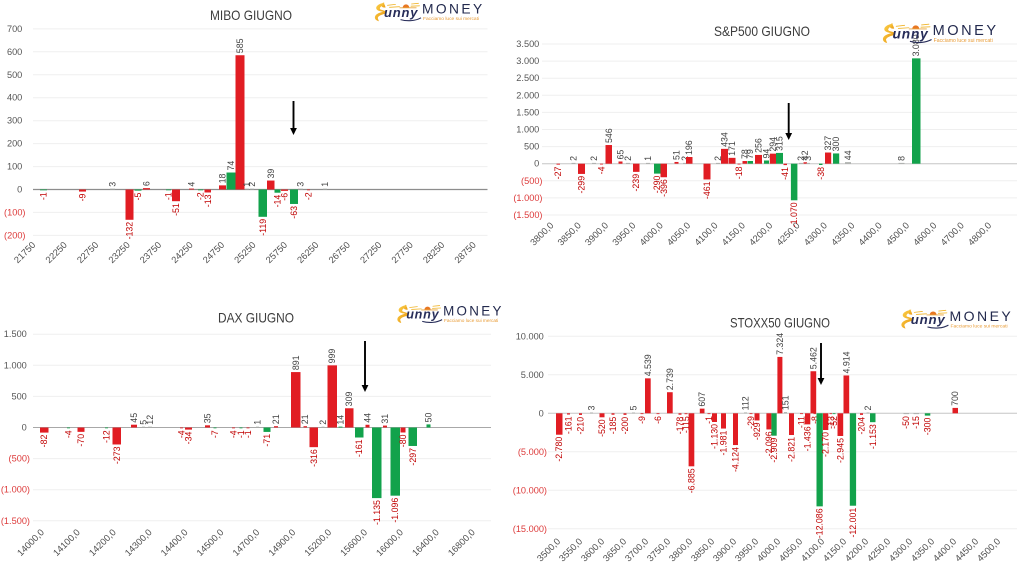 The width and height of the screenshot is (1024, 570). Describe the element at coordinates (527, 215) in the screenshot. I see `svg-text: (1.500)` at that location.